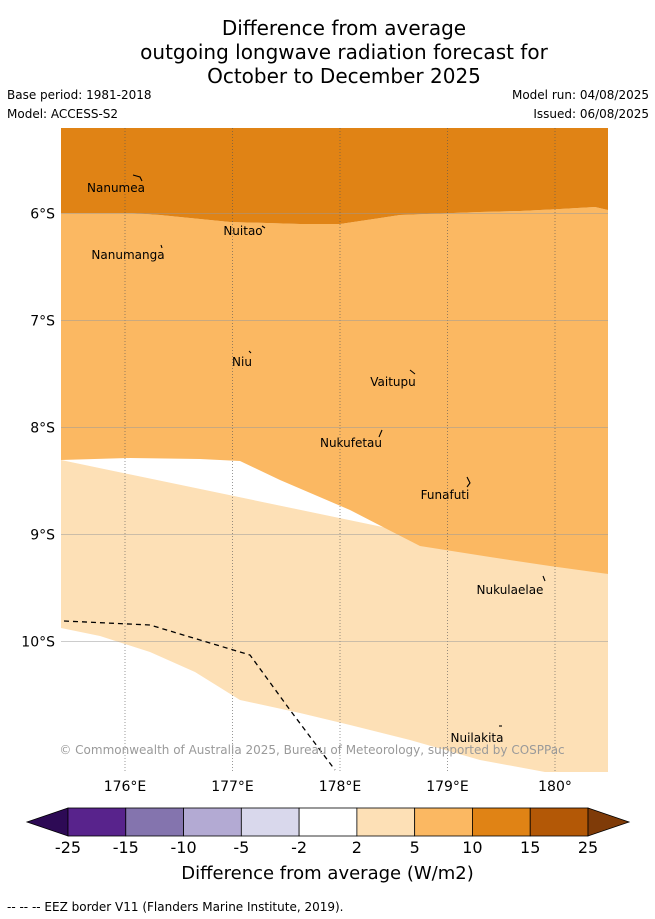 This screenshot has height=919, width=655. I want to click on island-nukufetau-marker, so click(380, 433).